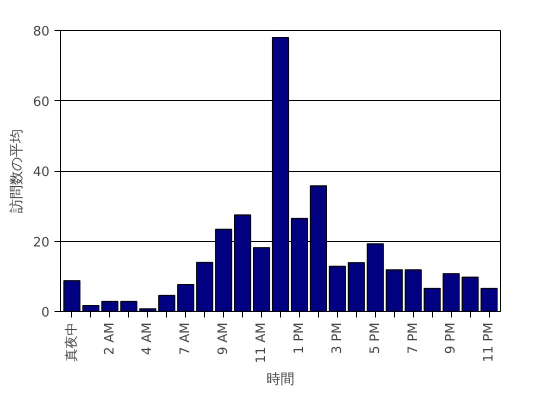 This screenshot has width=548, height=398. I want to click on x-tick-label: 9 PM, so click(451, 338).